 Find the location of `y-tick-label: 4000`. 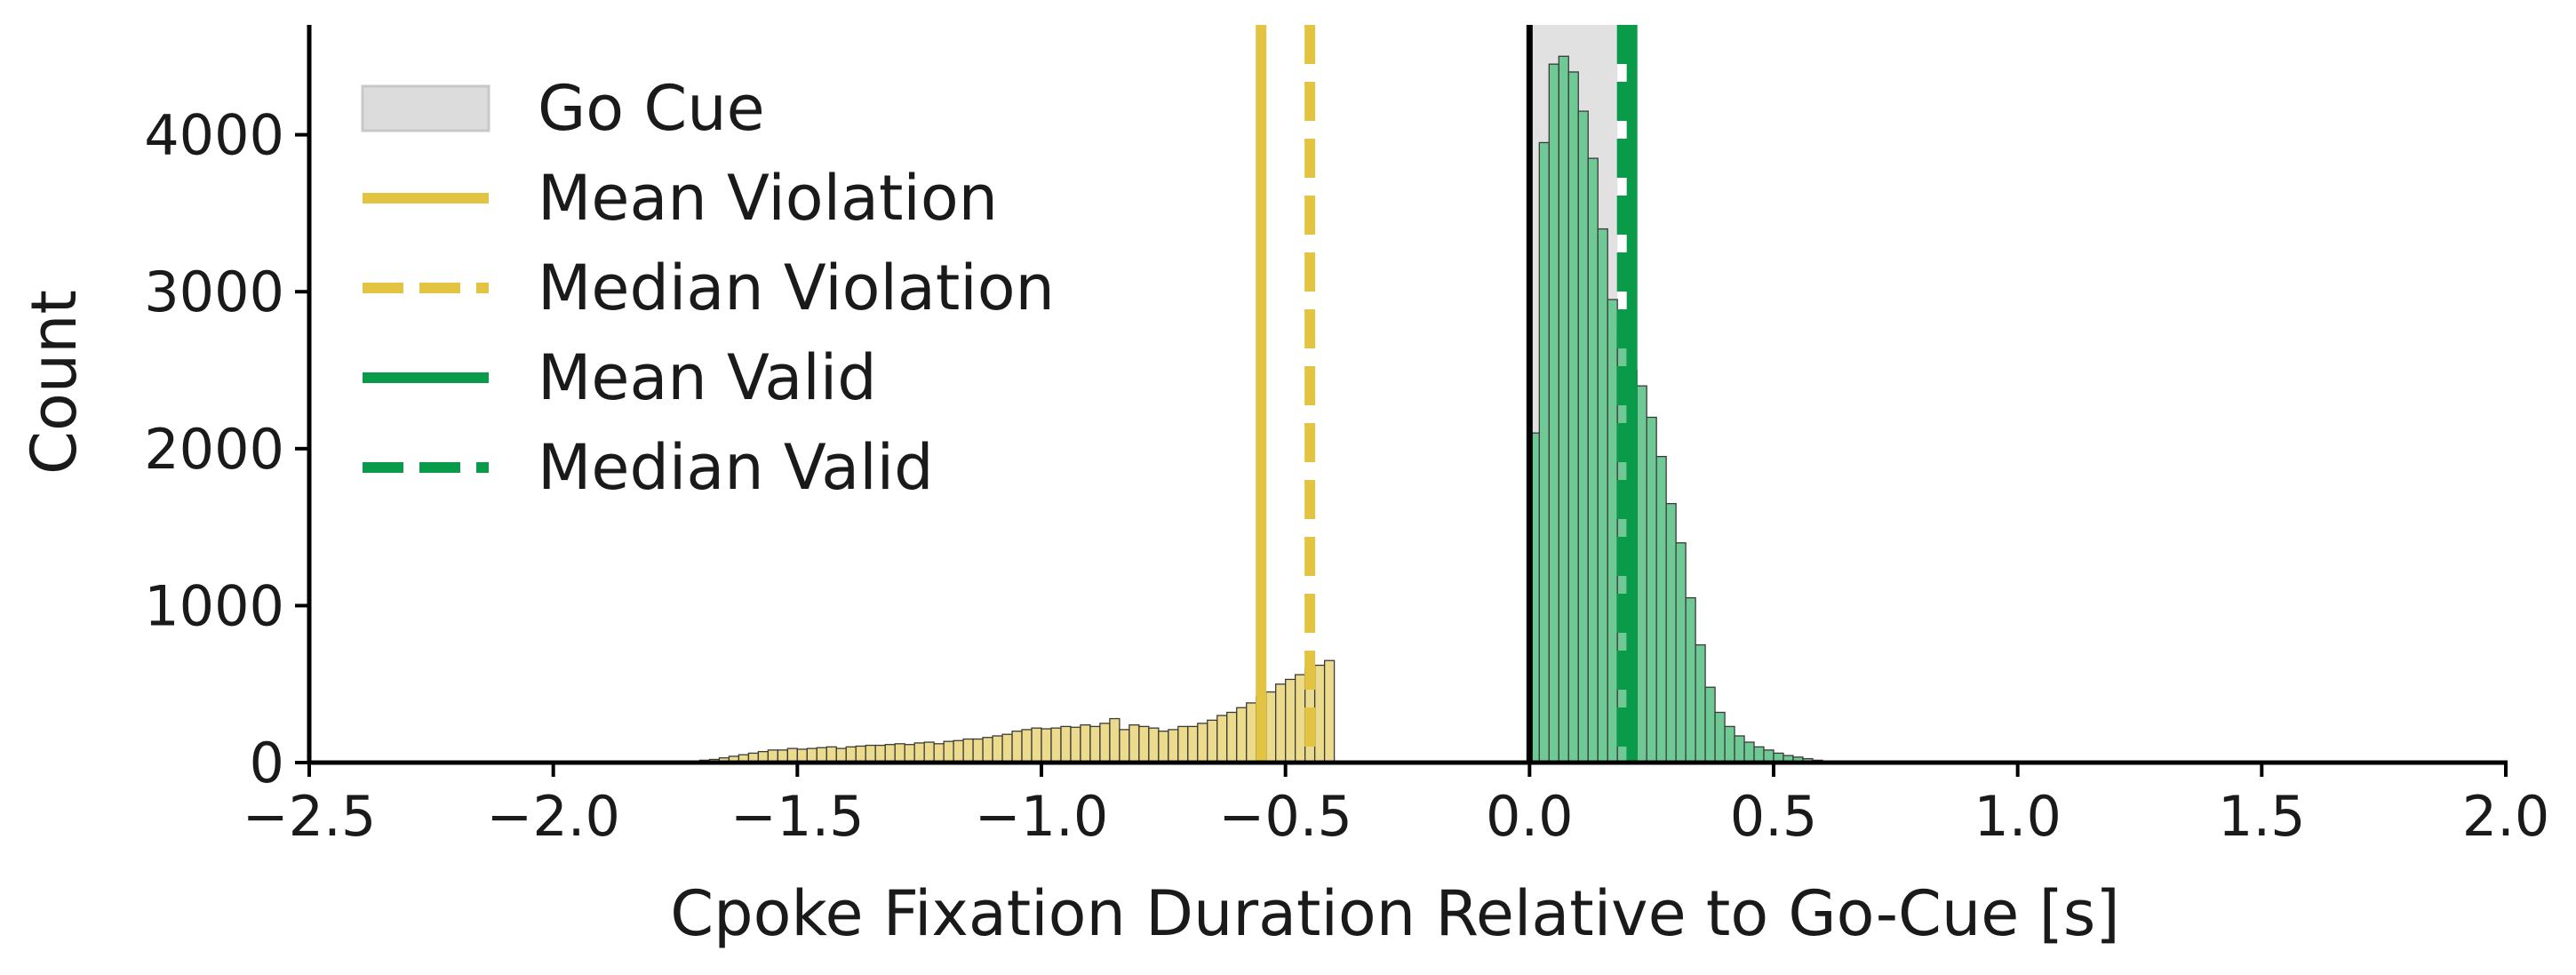

y-tick-label: 4000 is located at coordinates (214, 136).